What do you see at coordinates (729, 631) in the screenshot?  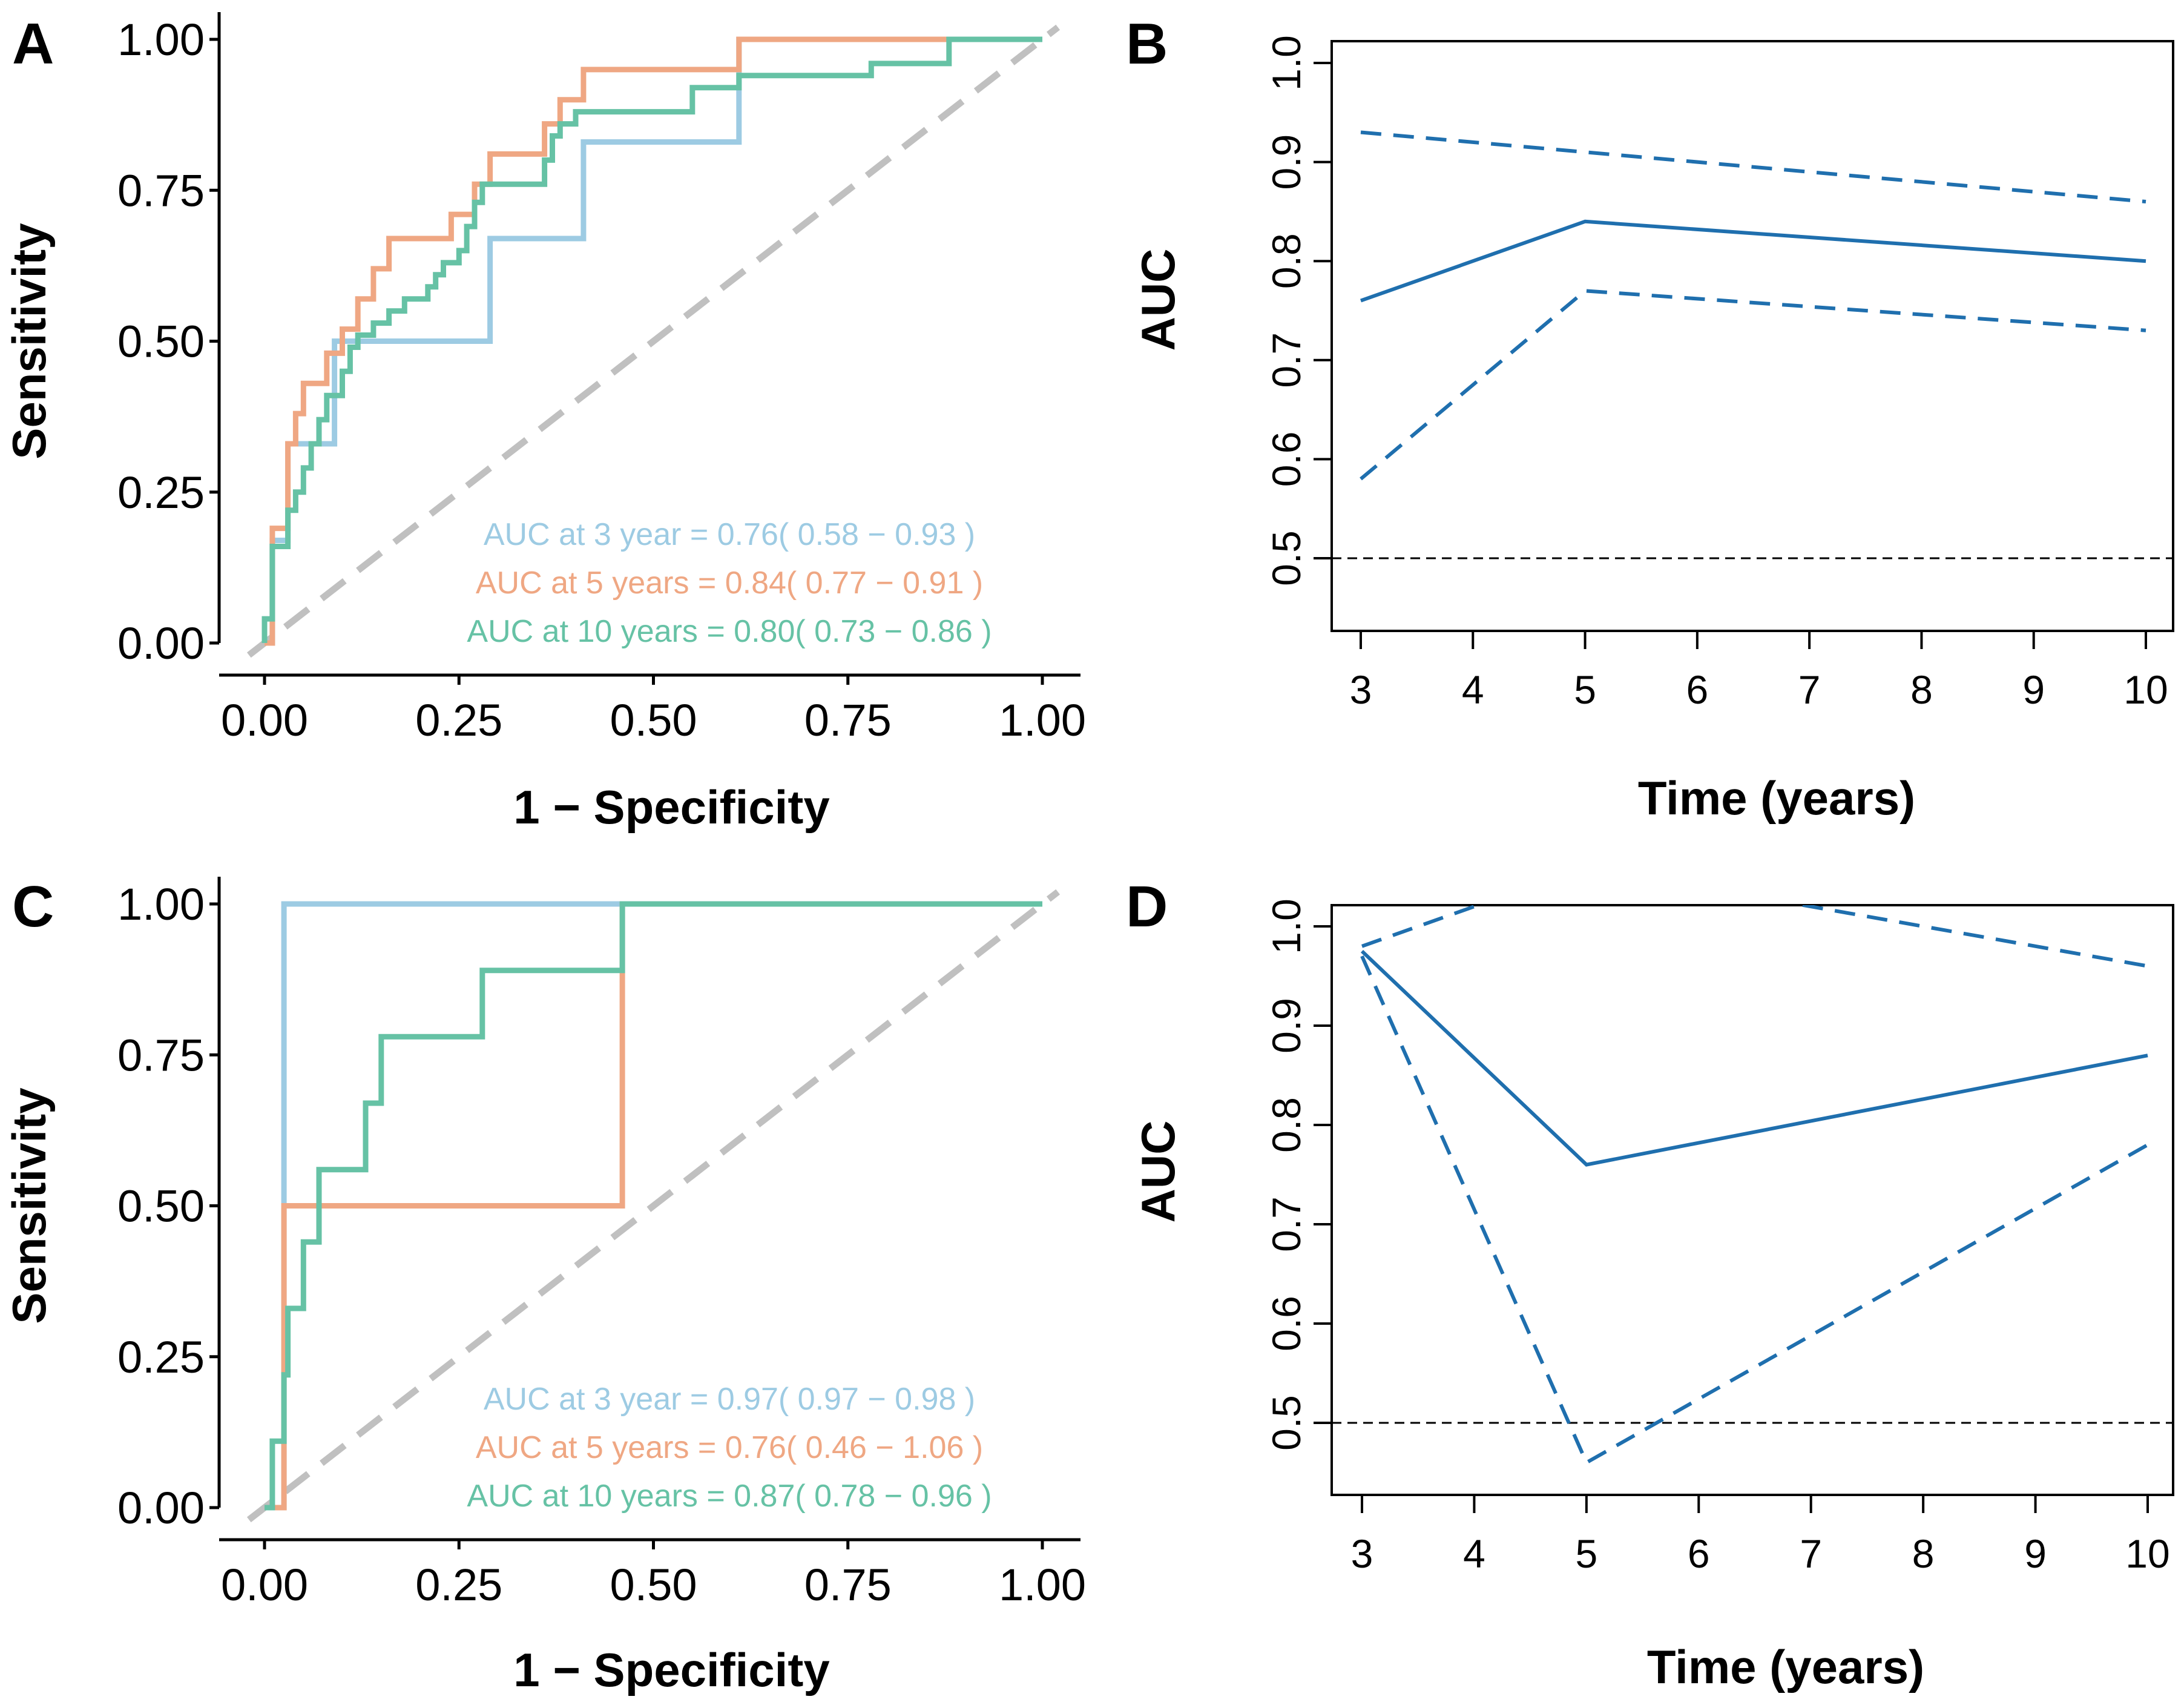 I see `legend-entry-year10: AUC at 10 years = 0.80( 0.73 − 0.86 )` at bounding box center [729, 631].